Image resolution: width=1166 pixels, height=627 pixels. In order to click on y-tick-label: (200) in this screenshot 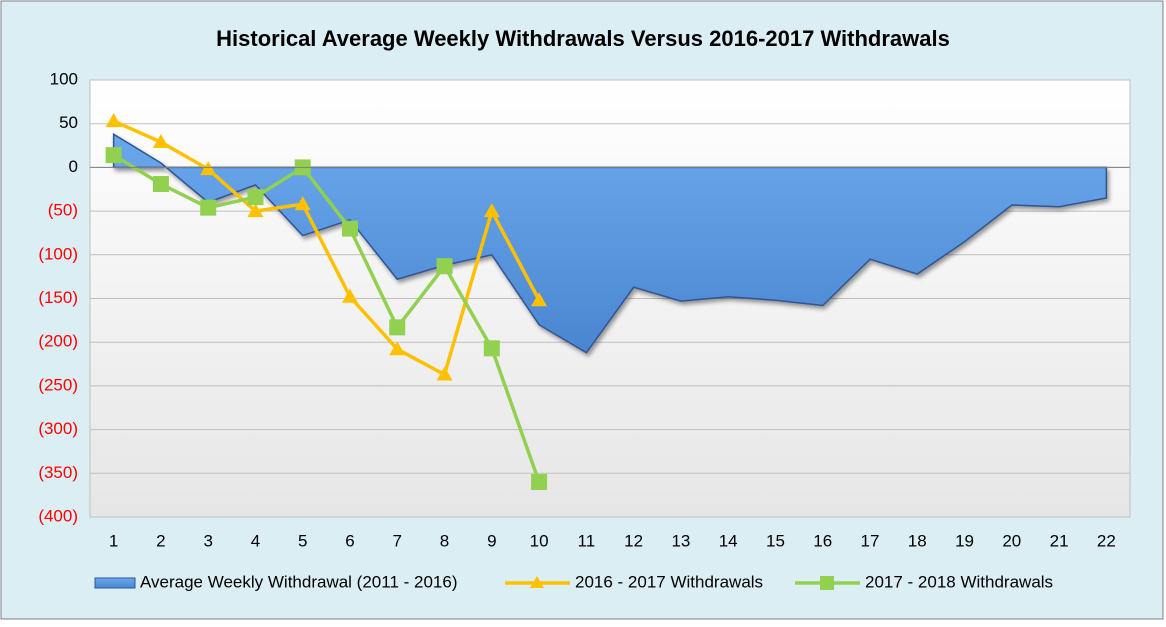, I will do `click(58, 341)`.